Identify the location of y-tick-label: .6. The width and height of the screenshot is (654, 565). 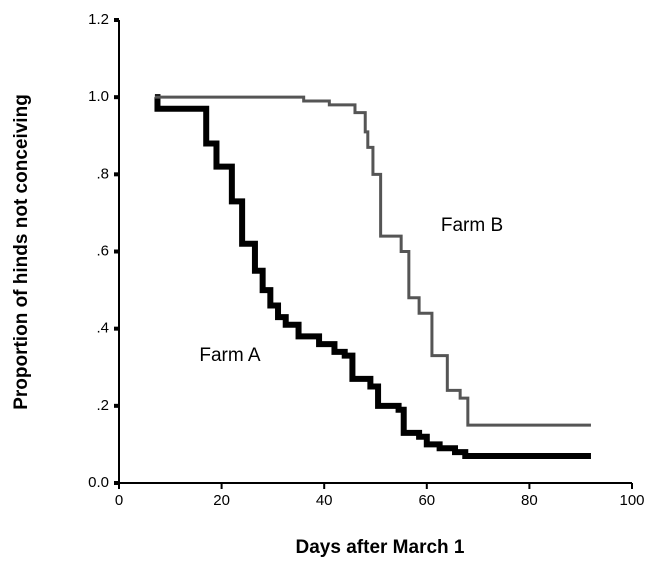
(102, 250).